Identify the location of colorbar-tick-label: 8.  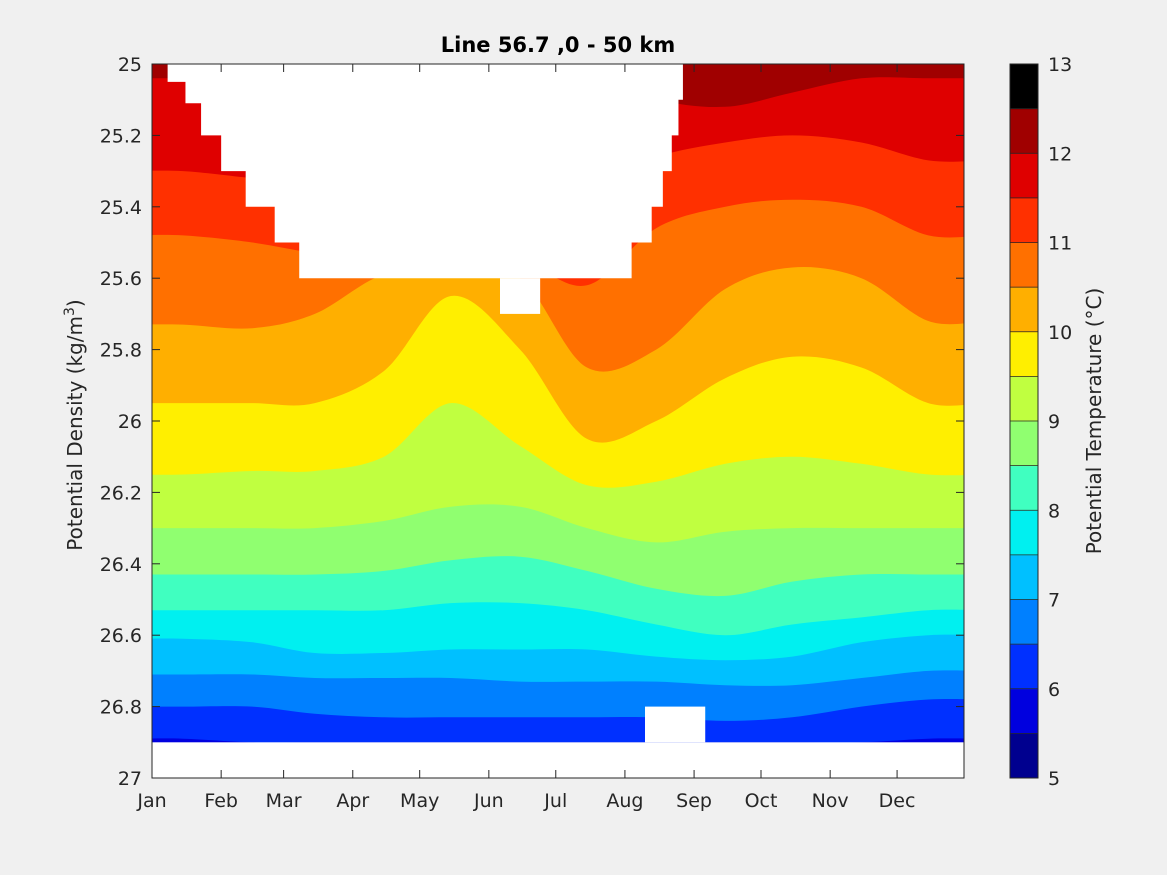
(1054, 511).